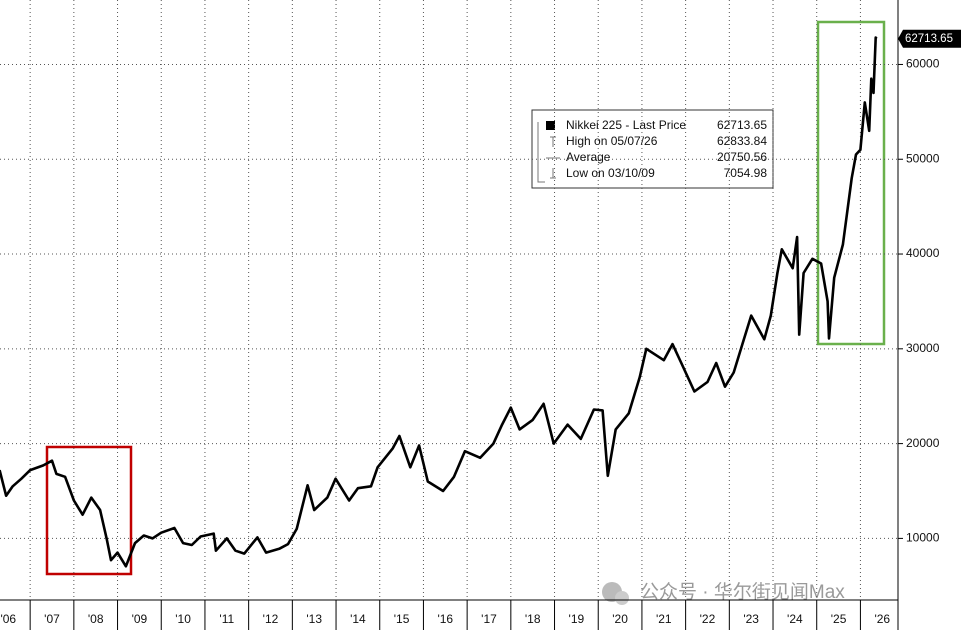 The image size is (961, 630). What do you see at coordinates (795, 619) in the screenshot?
I see `x-tick-label: '24` at bounding box center [795, 619].